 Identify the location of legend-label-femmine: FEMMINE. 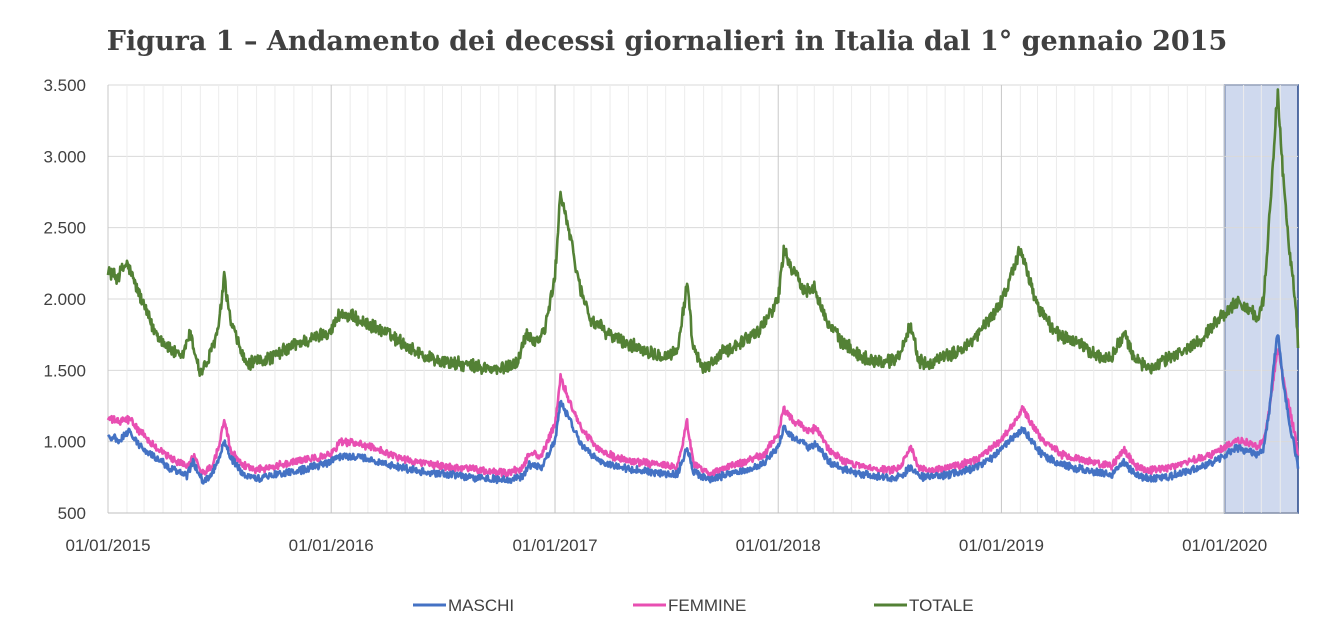
(707, 605).